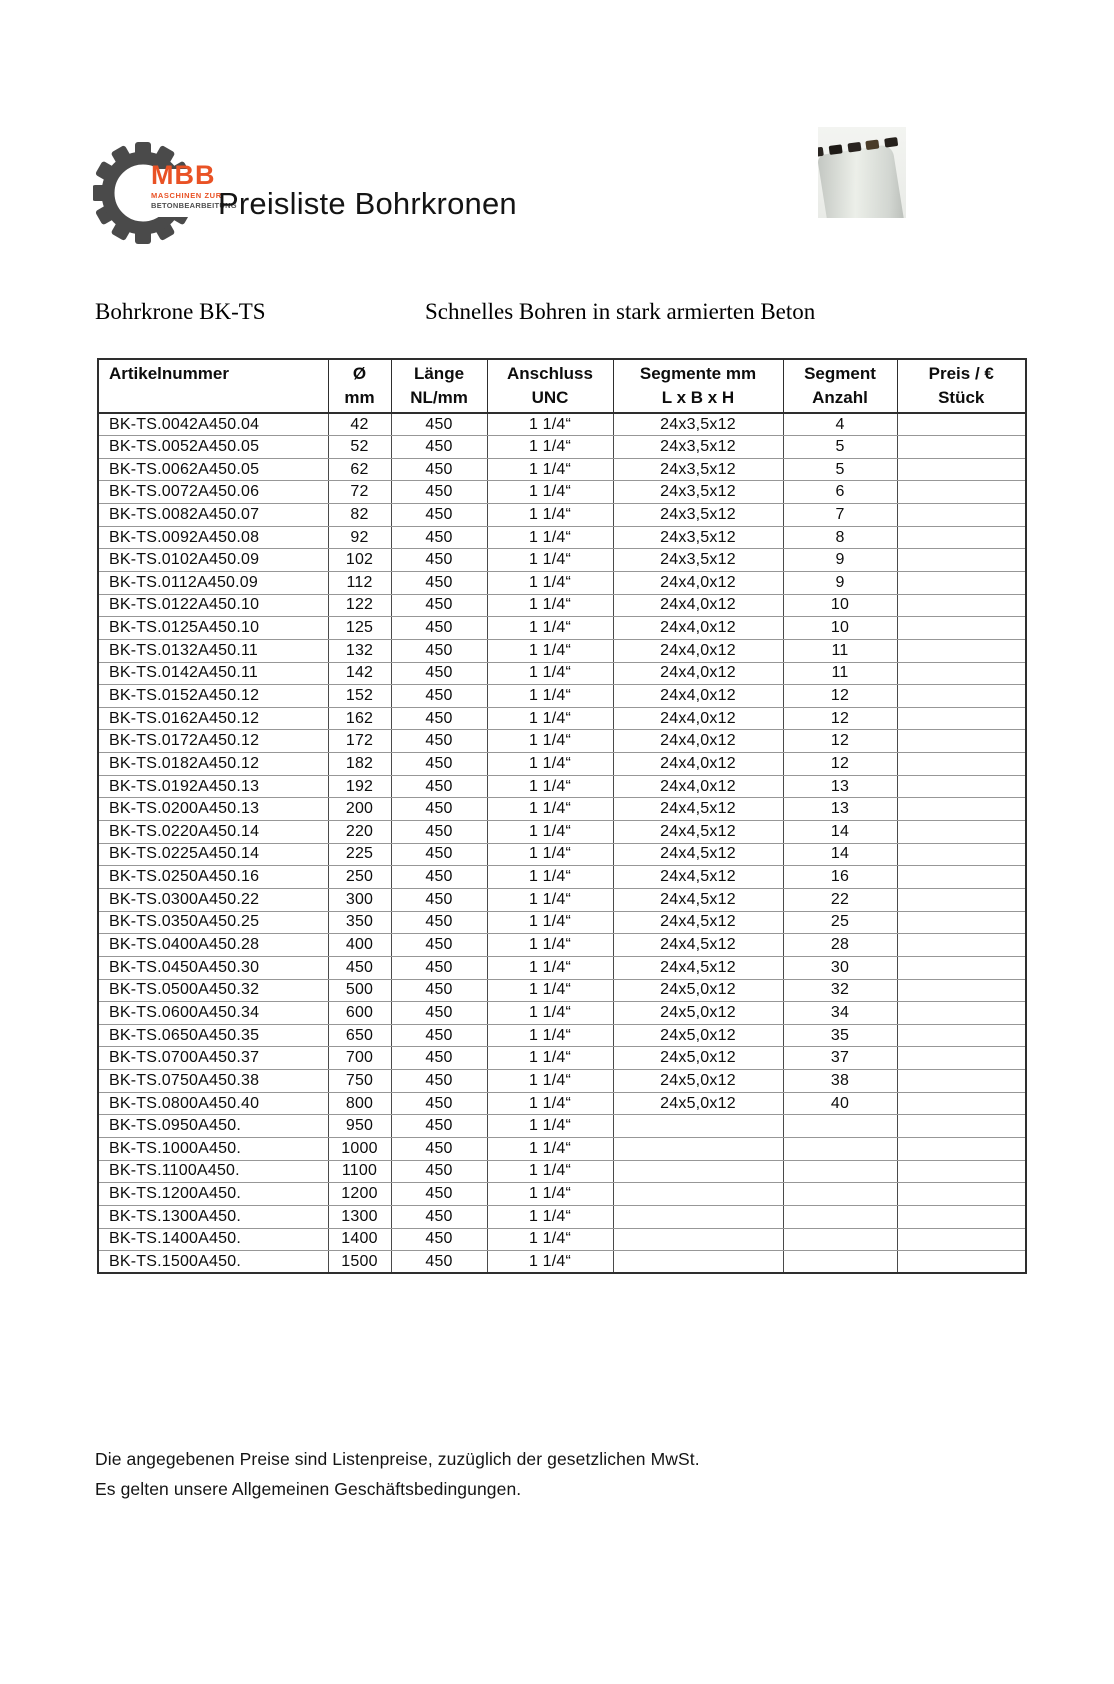 The height and width of the screenshot is (1684, 1114). I want to click on logo-tagline-2: BETONBEARBEITUNG, so click(194, 205).